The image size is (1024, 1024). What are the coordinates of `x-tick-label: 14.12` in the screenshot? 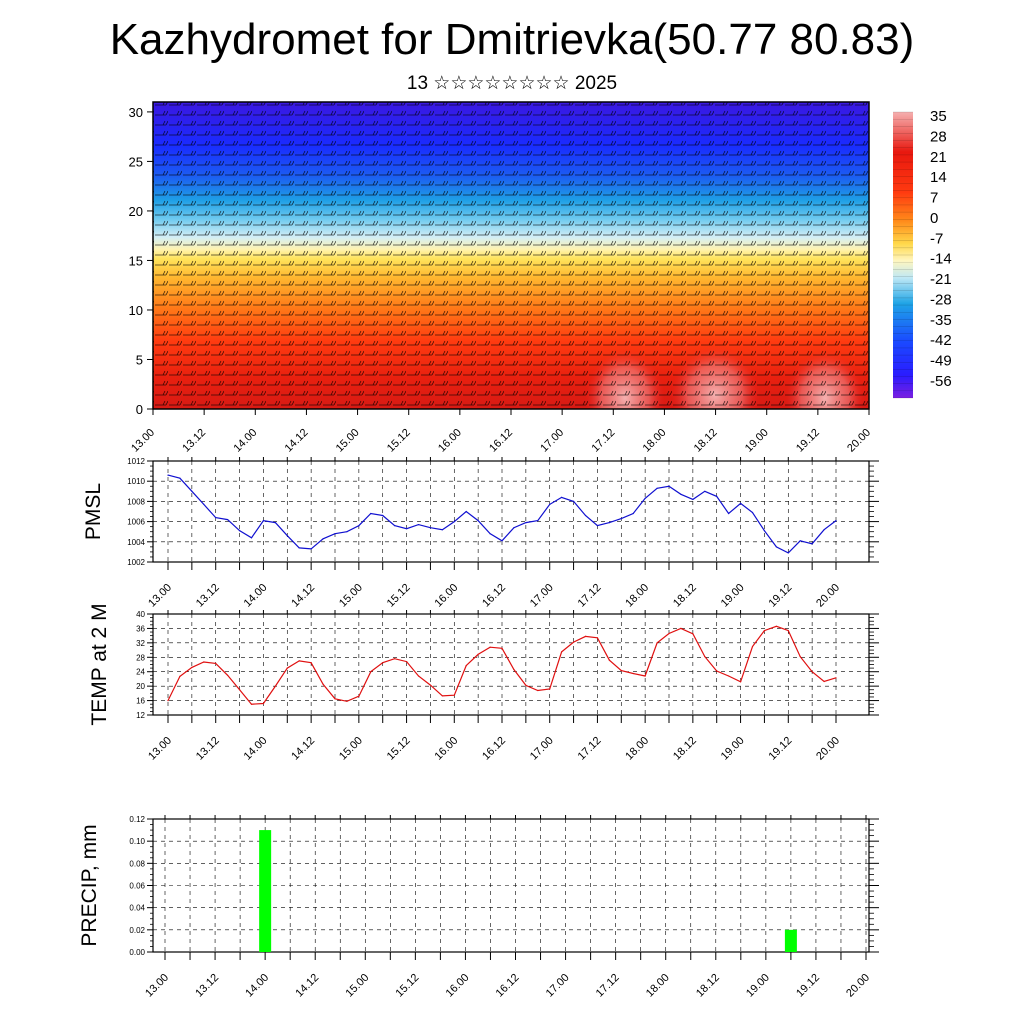 It's located at (307, 986).